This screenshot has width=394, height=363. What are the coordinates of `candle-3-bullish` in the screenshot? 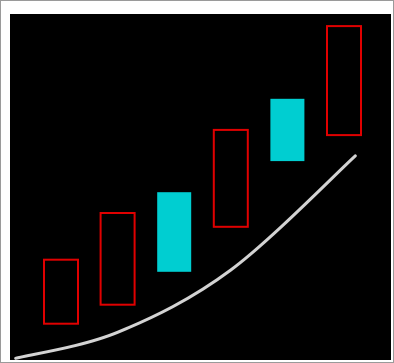 It's located at (174, 232).